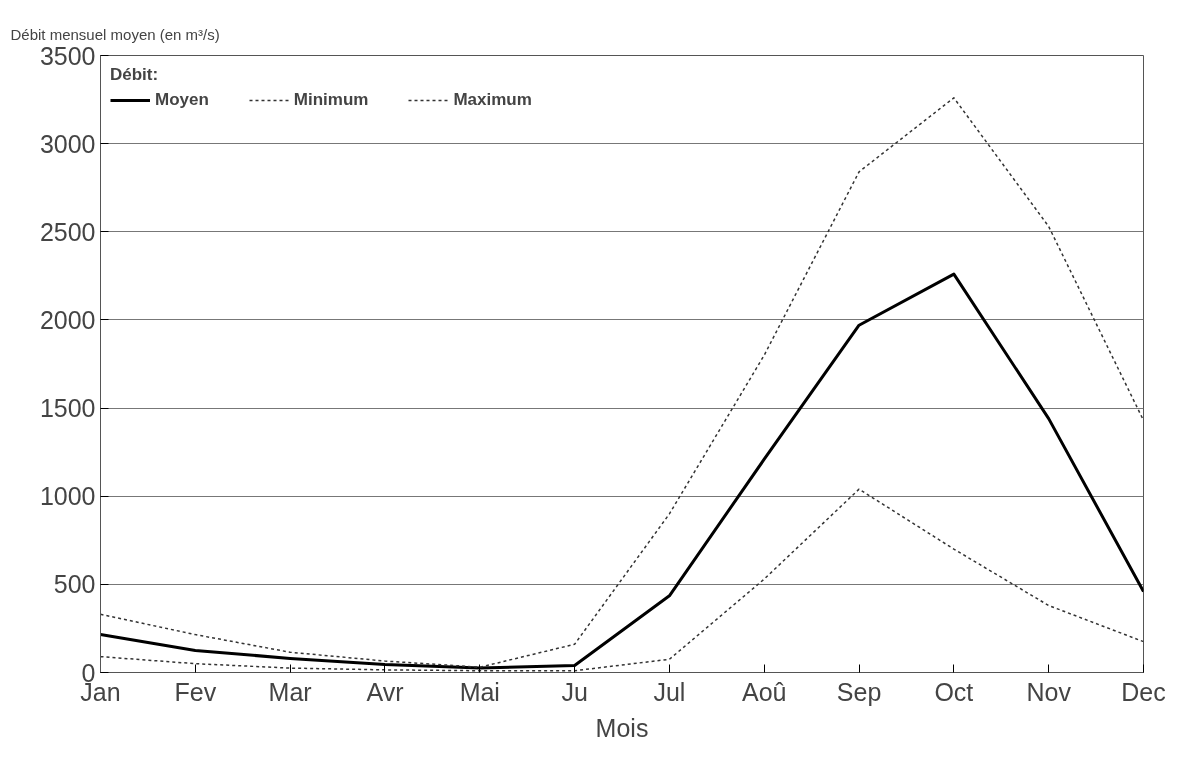 The width and height of the screenshot is (1178, 760). What do you see at coordinates (67, 319) in the screenshot?
I see `y-tick-label: 2000` at bounding box center [67, 319].